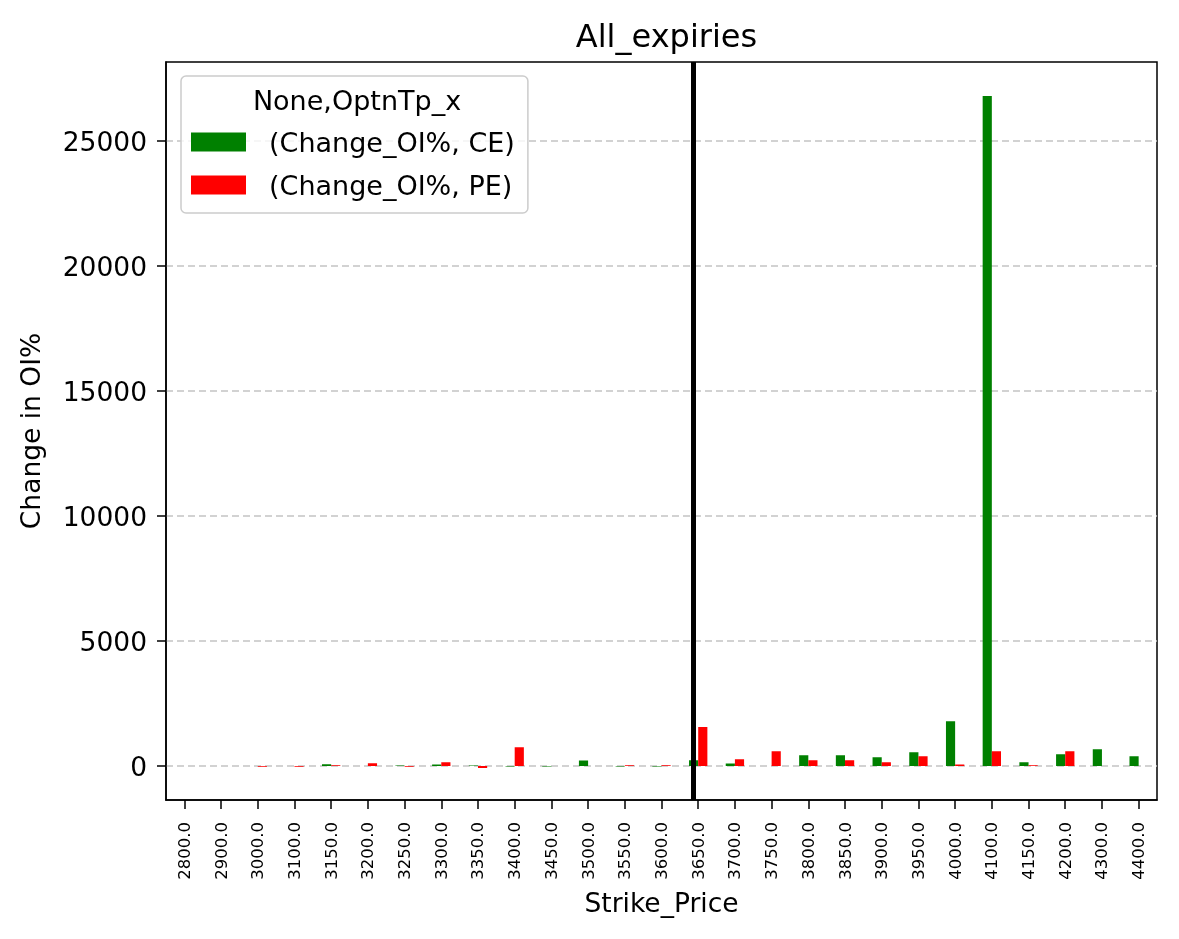  I want to click on x-tick-label: 3700.0, so click(735, 851).